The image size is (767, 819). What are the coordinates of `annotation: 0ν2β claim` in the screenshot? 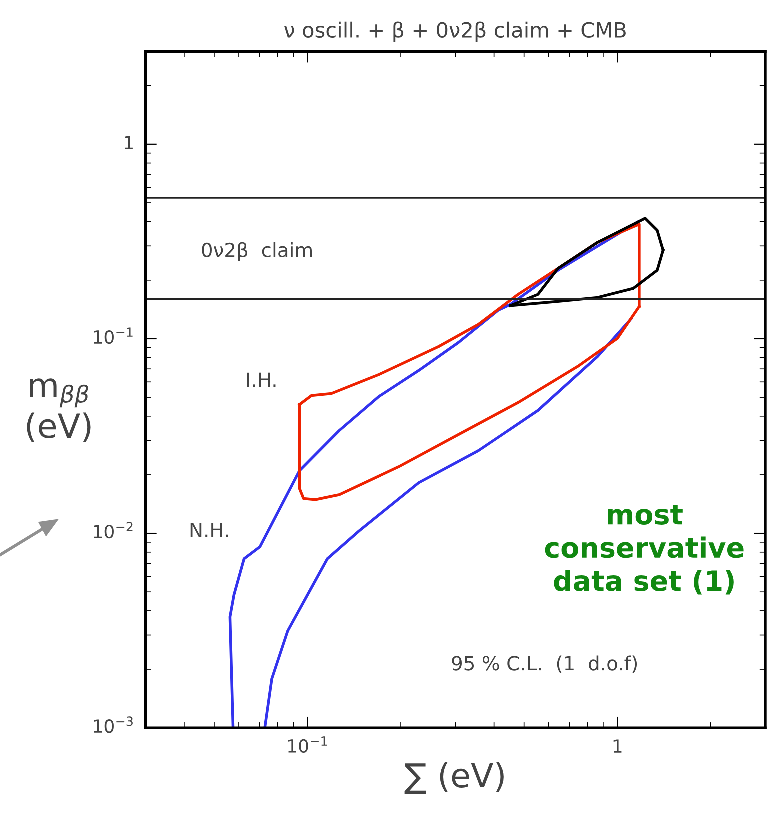 It's located at (257, 252).